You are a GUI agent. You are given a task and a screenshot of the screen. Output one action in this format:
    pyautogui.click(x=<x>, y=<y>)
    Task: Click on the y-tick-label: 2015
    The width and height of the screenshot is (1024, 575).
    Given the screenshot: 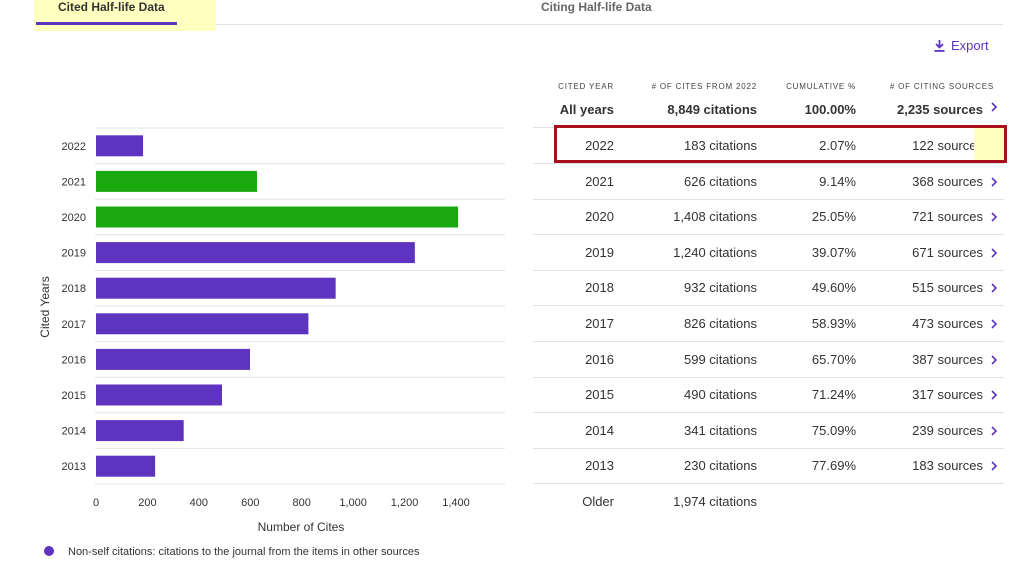 What is the action you would take?
    pyautogui.click(x=74, y=396)
    